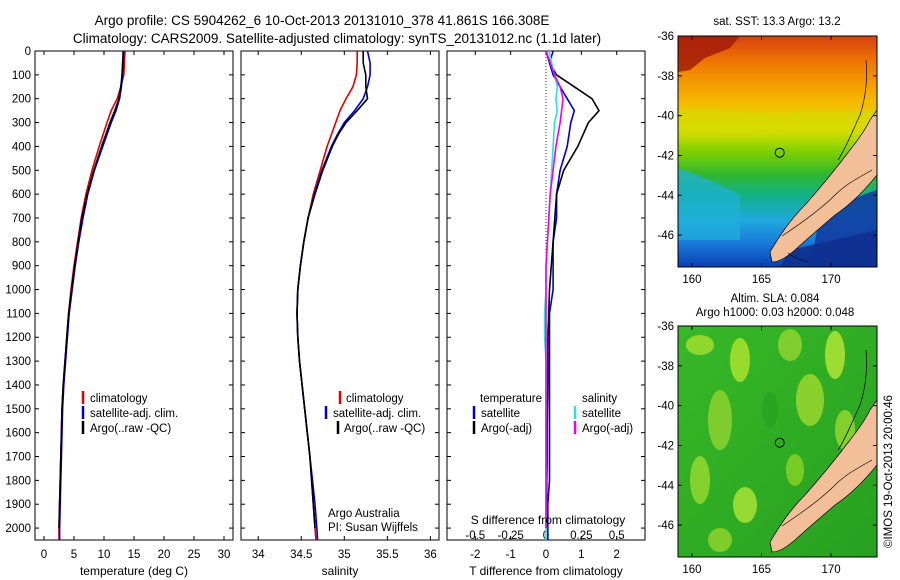 Image resolution: width=900 pixels, height=580 pixels. Describe the element at coordinates (665, 117) in the screenshot. I see `map-ytick-label: -40` at that location.